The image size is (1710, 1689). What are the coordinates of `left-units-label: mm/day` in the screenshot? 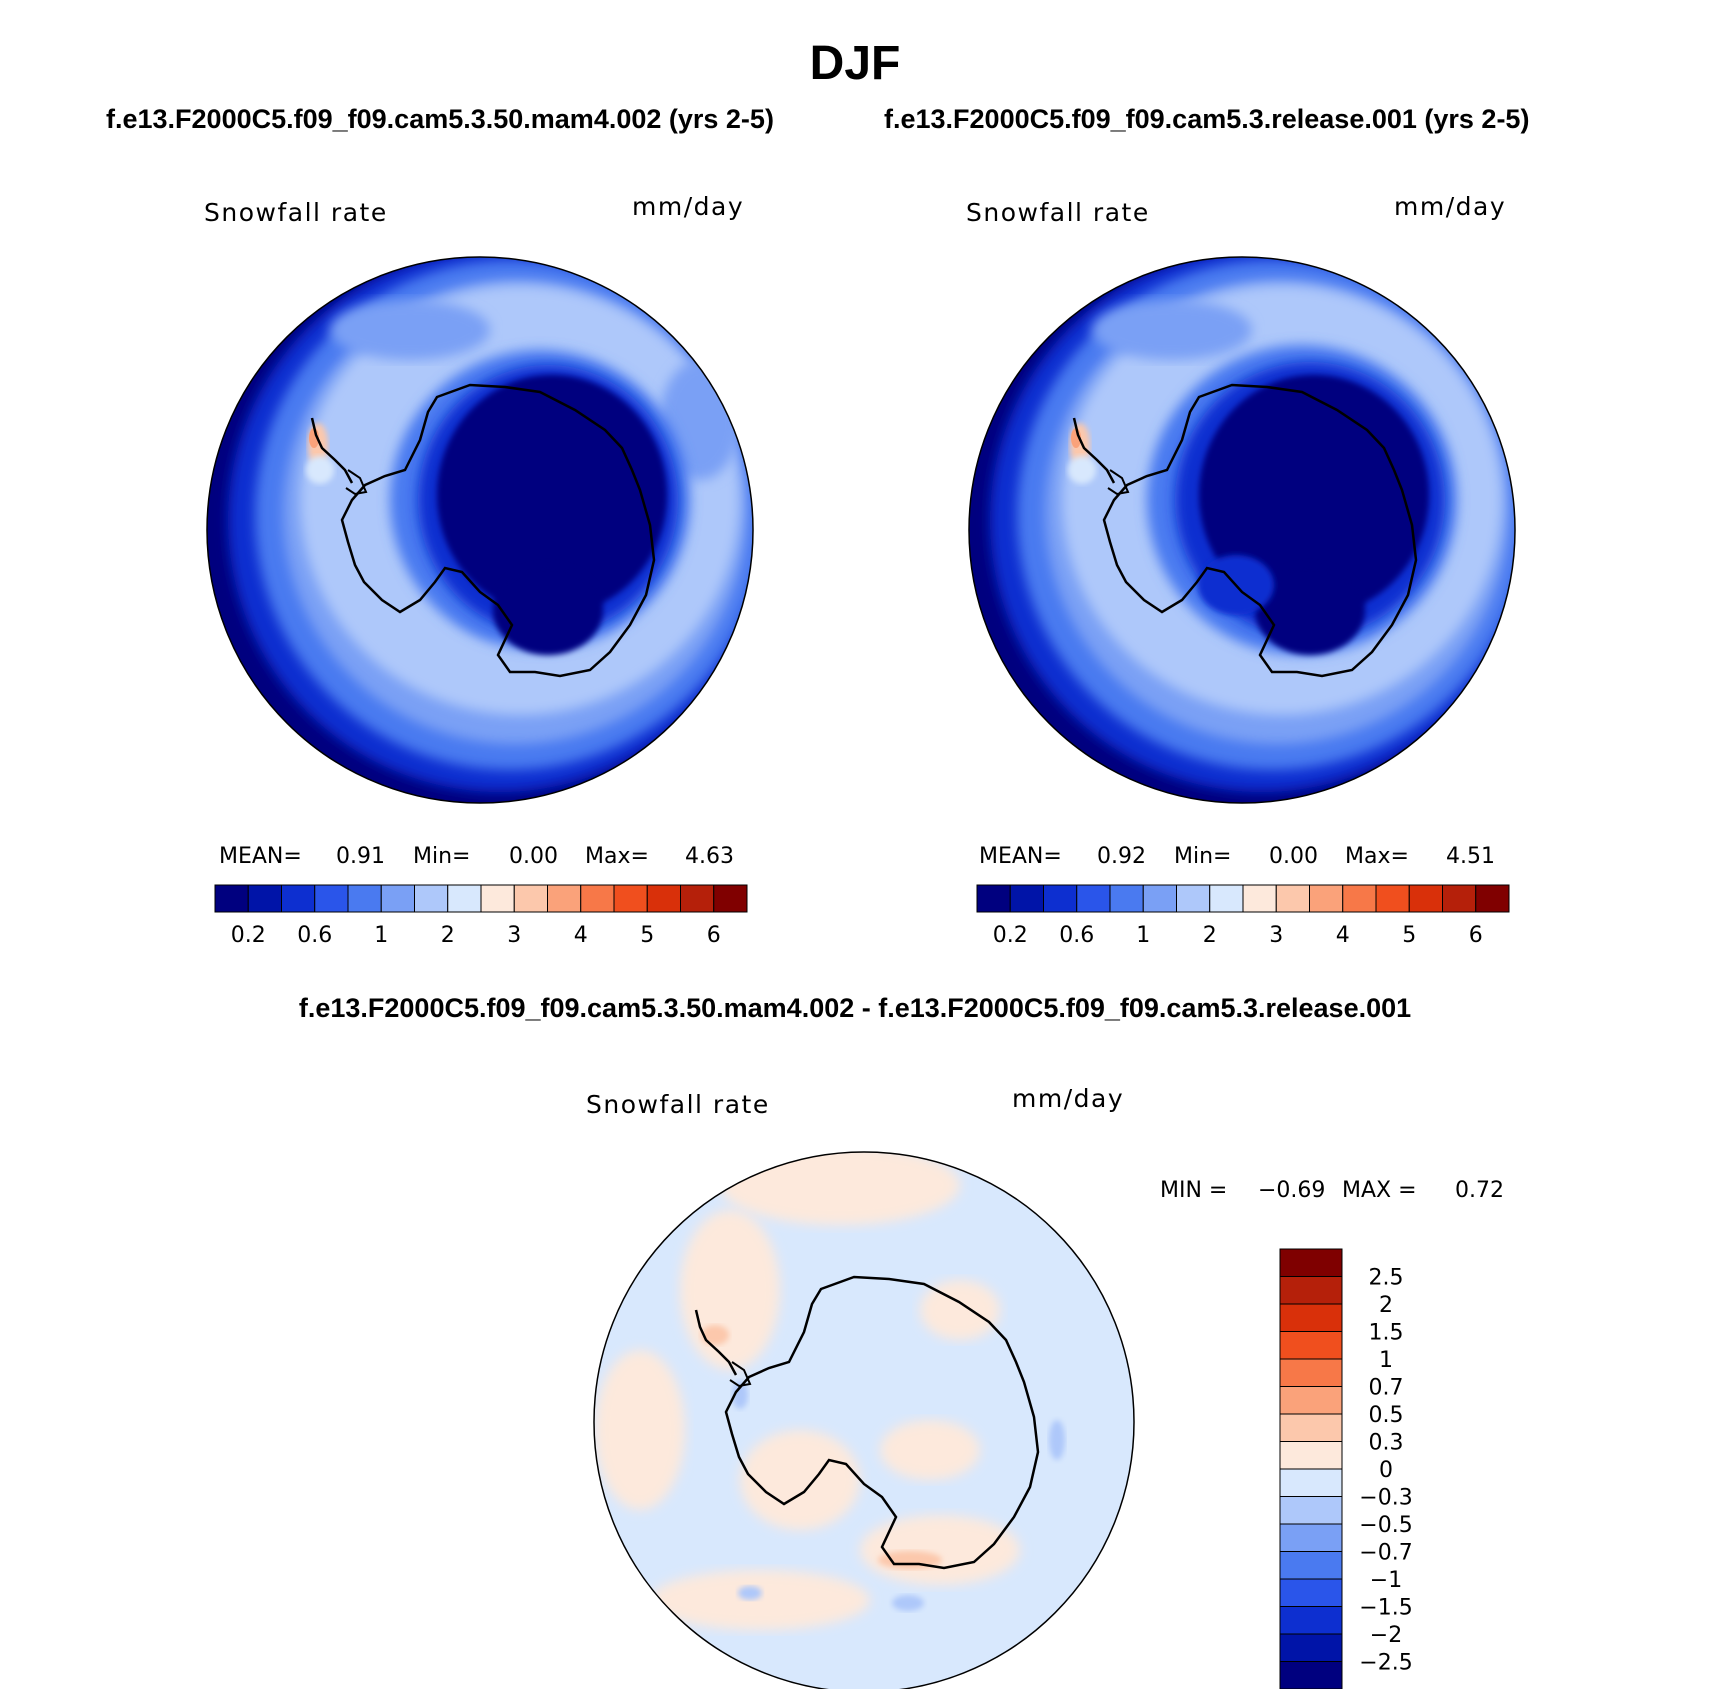 It's located at (688, 206).